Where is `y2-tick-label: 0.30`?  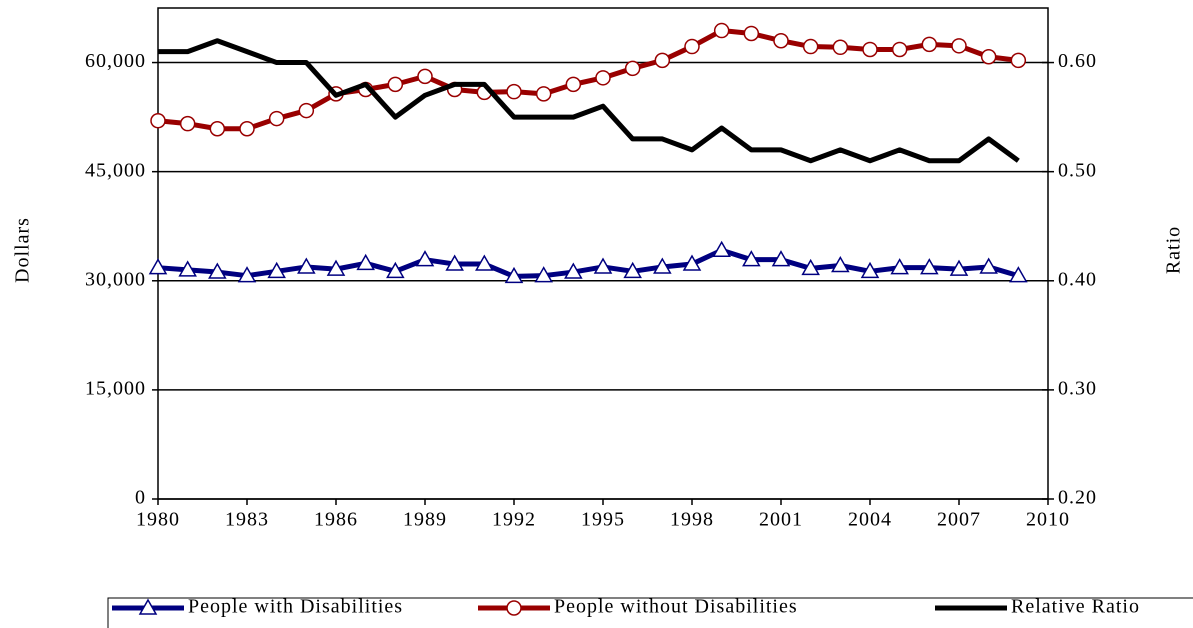 y2-tick-label: 0.30 is located at coordinates (1077, 388).